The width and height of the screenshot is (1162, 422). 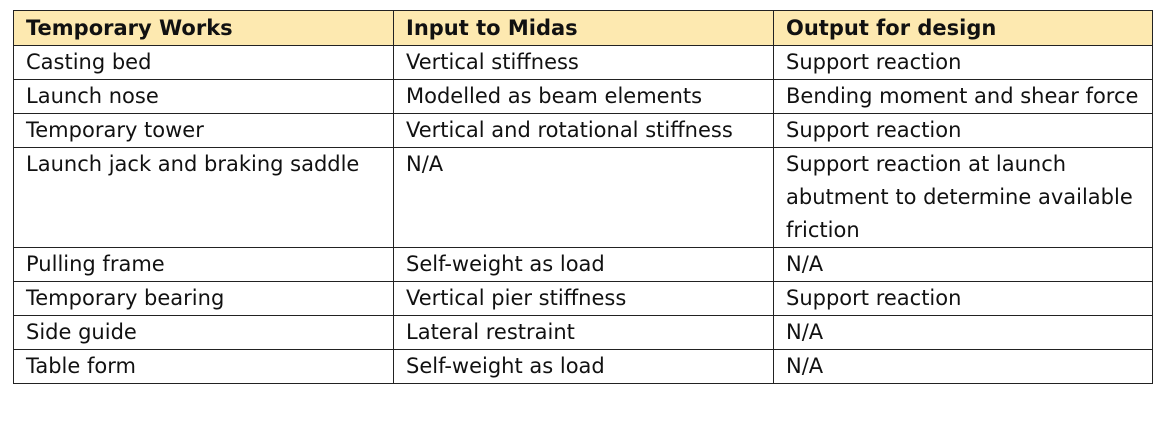 I want to click on cell-output-for-design: Bending moment and shear force, so click(x=963, y=96).